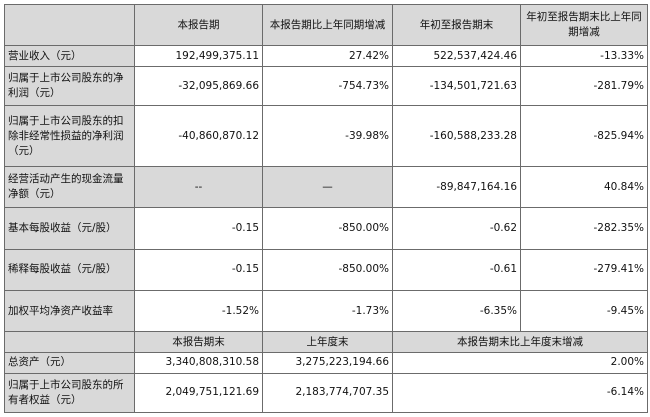  What do you see at coordinates (584, 187) in the screenshot?
I see `cell-value: 40.84%` at bounding box center [584, 187].